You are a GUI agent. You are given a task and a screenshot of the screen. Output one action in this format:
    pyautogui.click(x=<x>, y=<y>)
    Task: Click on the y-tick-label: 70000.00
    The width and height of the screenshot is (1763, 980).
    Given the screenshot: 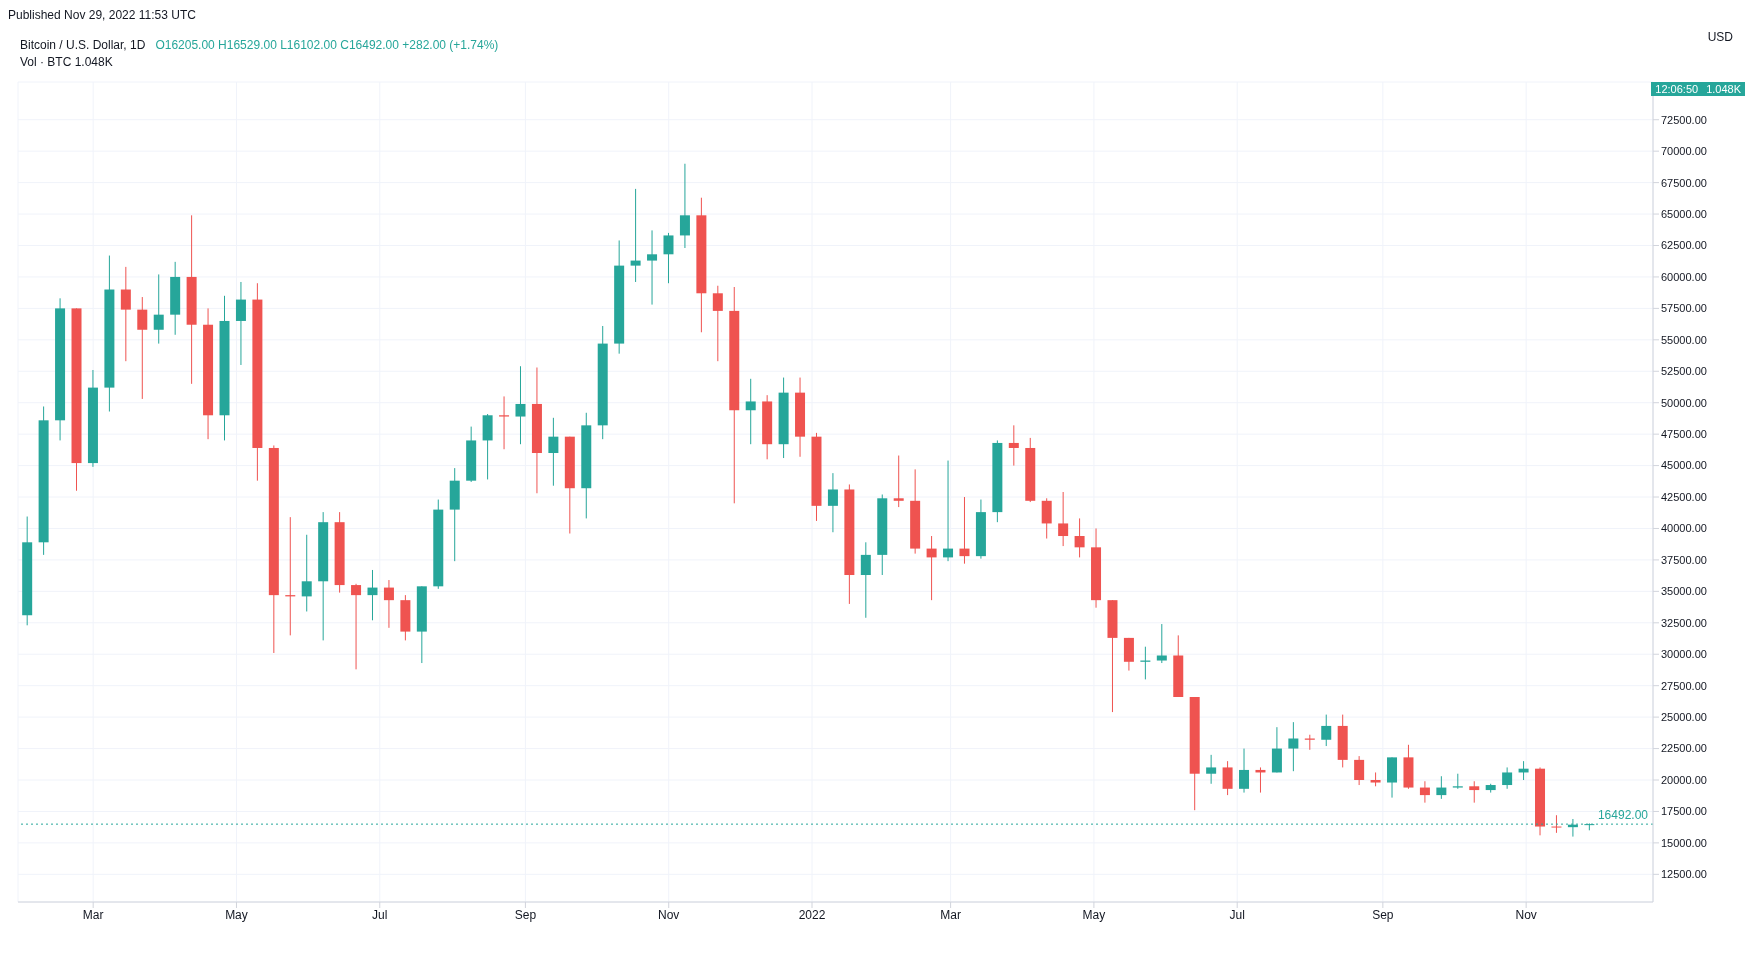 What is the action you would take?
    pyautogui.click(x=1684, y=151)
    